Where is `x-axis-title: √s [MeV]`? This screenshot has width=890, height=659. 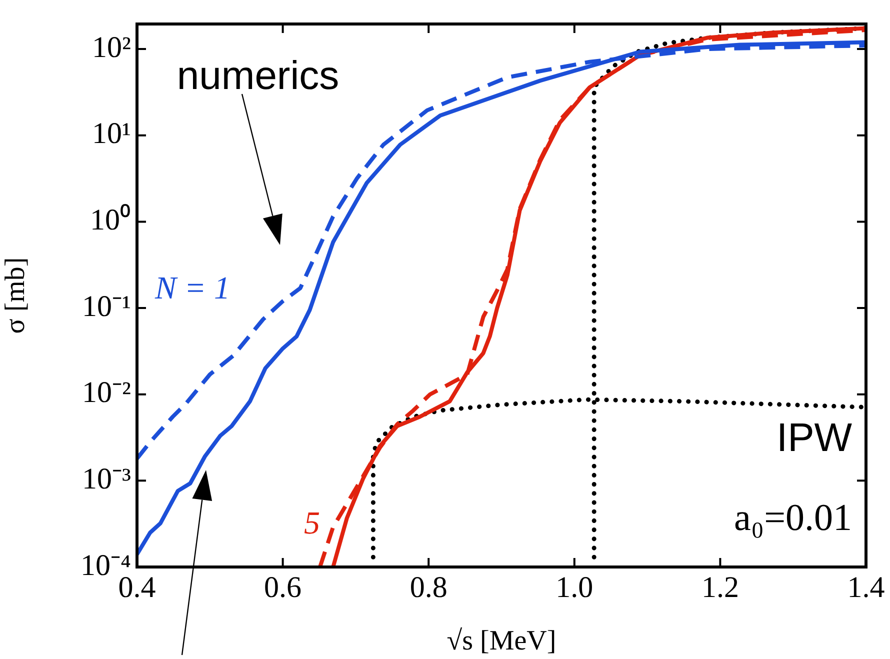 x-axis-title: √s [MeV] is located at coordinates (501, 641).